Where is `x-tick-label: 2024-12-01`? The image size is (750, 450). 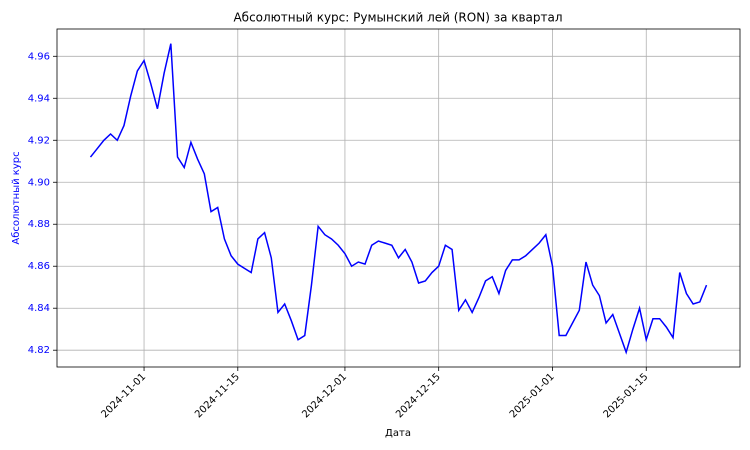
x-tick-label: 2024-12-01 is located at coordinates (324, 395).